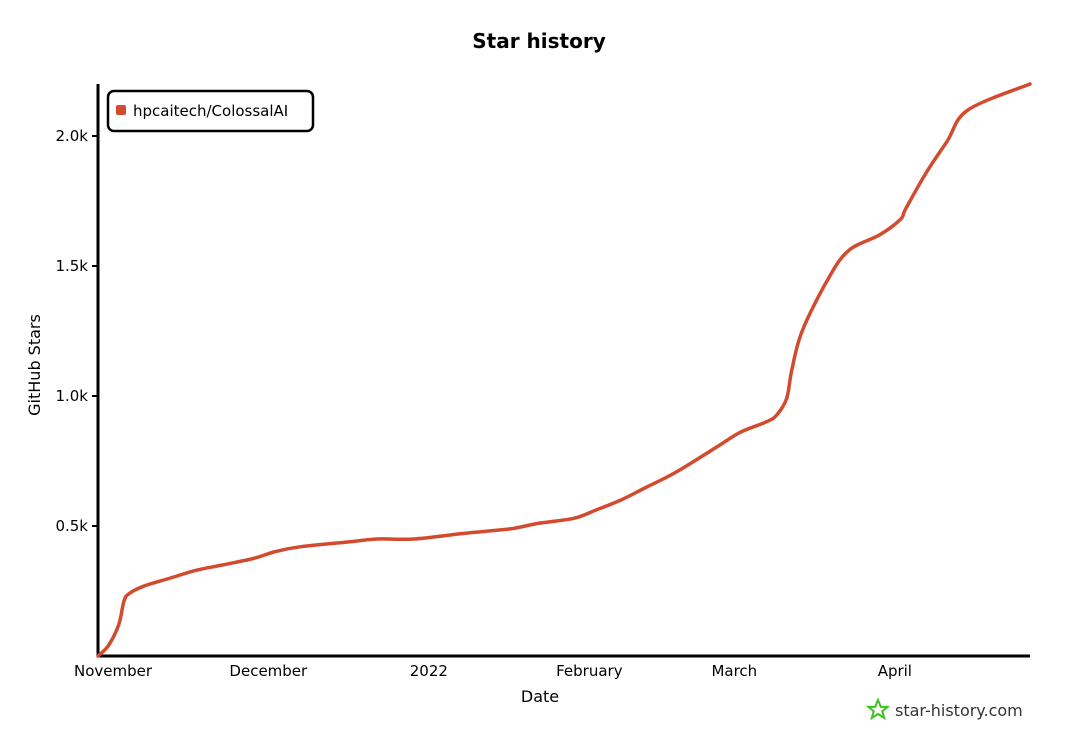 This screenshot has height=740, width=1080. What do you see at coordinates (113, 671) in the screenshot?
I see `x-tick-label: November` at bounding box center [113, 671].